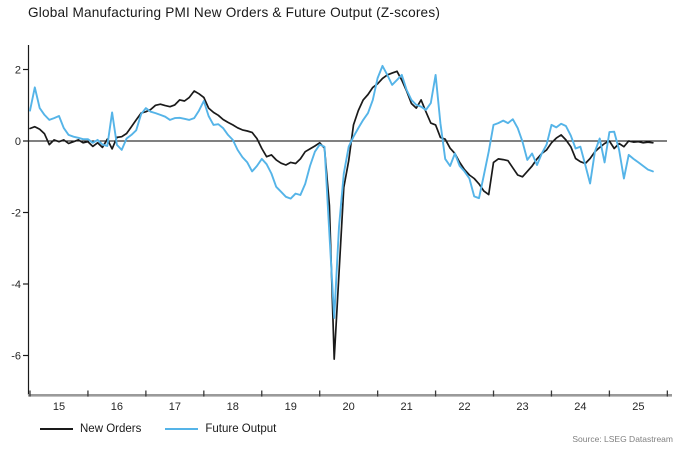 The width and height of the screenshot is (680, 455). What do you see at coordinates (56, 429) in the screenshot?
I see `new-orders-line-swatch` at bounding box center [56, 429].